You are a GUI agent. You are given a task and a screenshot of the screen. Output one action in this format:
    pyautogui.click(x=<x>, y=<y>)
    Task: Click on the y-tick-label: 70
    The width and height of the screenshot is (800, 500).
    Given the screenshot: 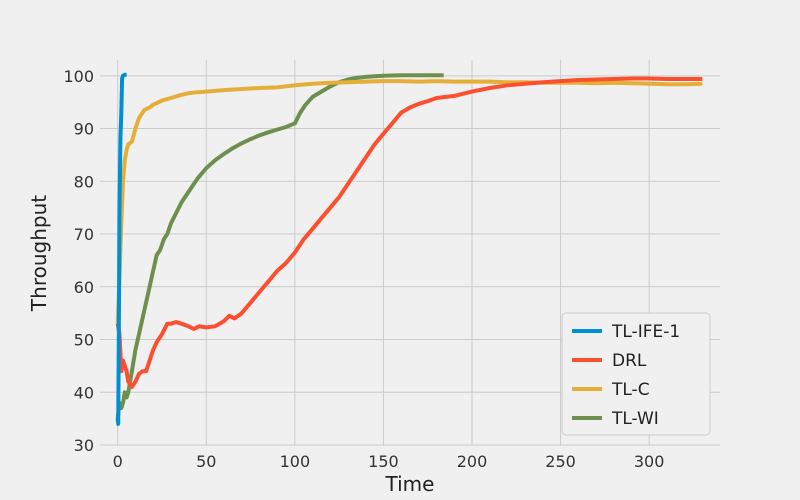 What is the action you would take?
    pyautogui.click(x=84, y=234)
    